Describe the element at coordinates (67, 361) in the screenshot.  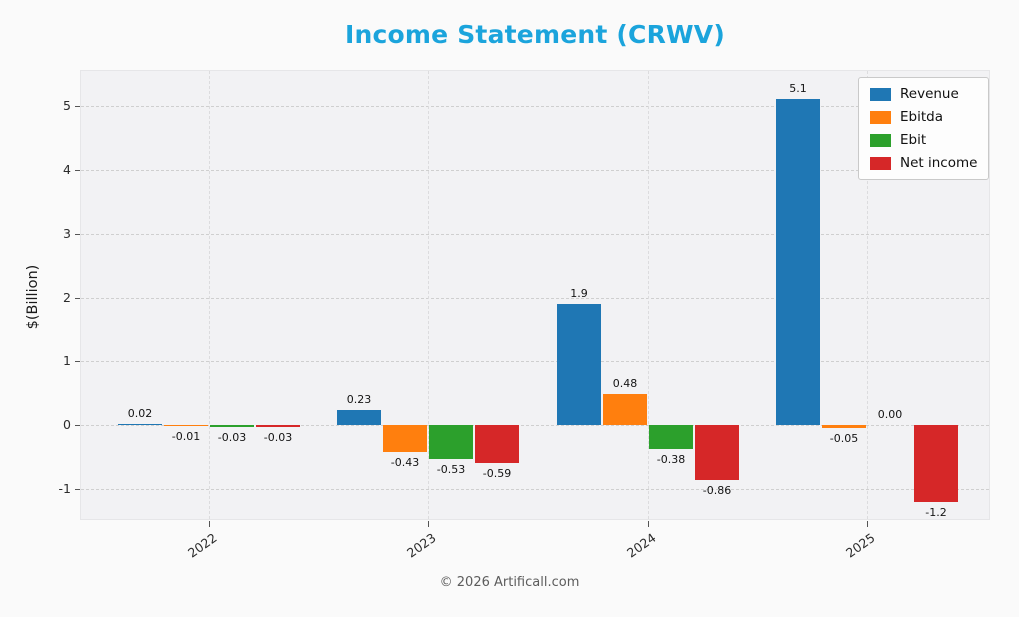
I see `y-tick-label: 1` at that location.